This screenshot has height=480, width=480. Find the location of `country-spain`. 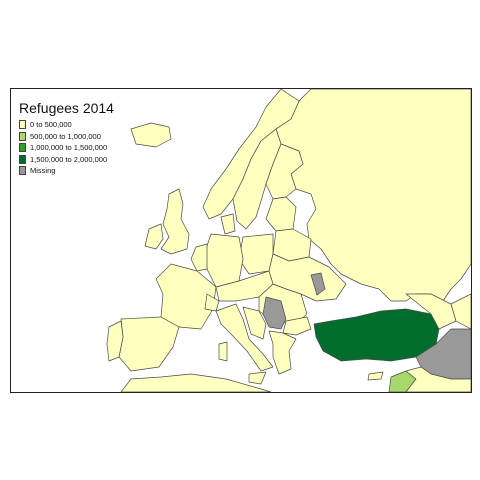

country-spain is located at coordinates (149, 344).